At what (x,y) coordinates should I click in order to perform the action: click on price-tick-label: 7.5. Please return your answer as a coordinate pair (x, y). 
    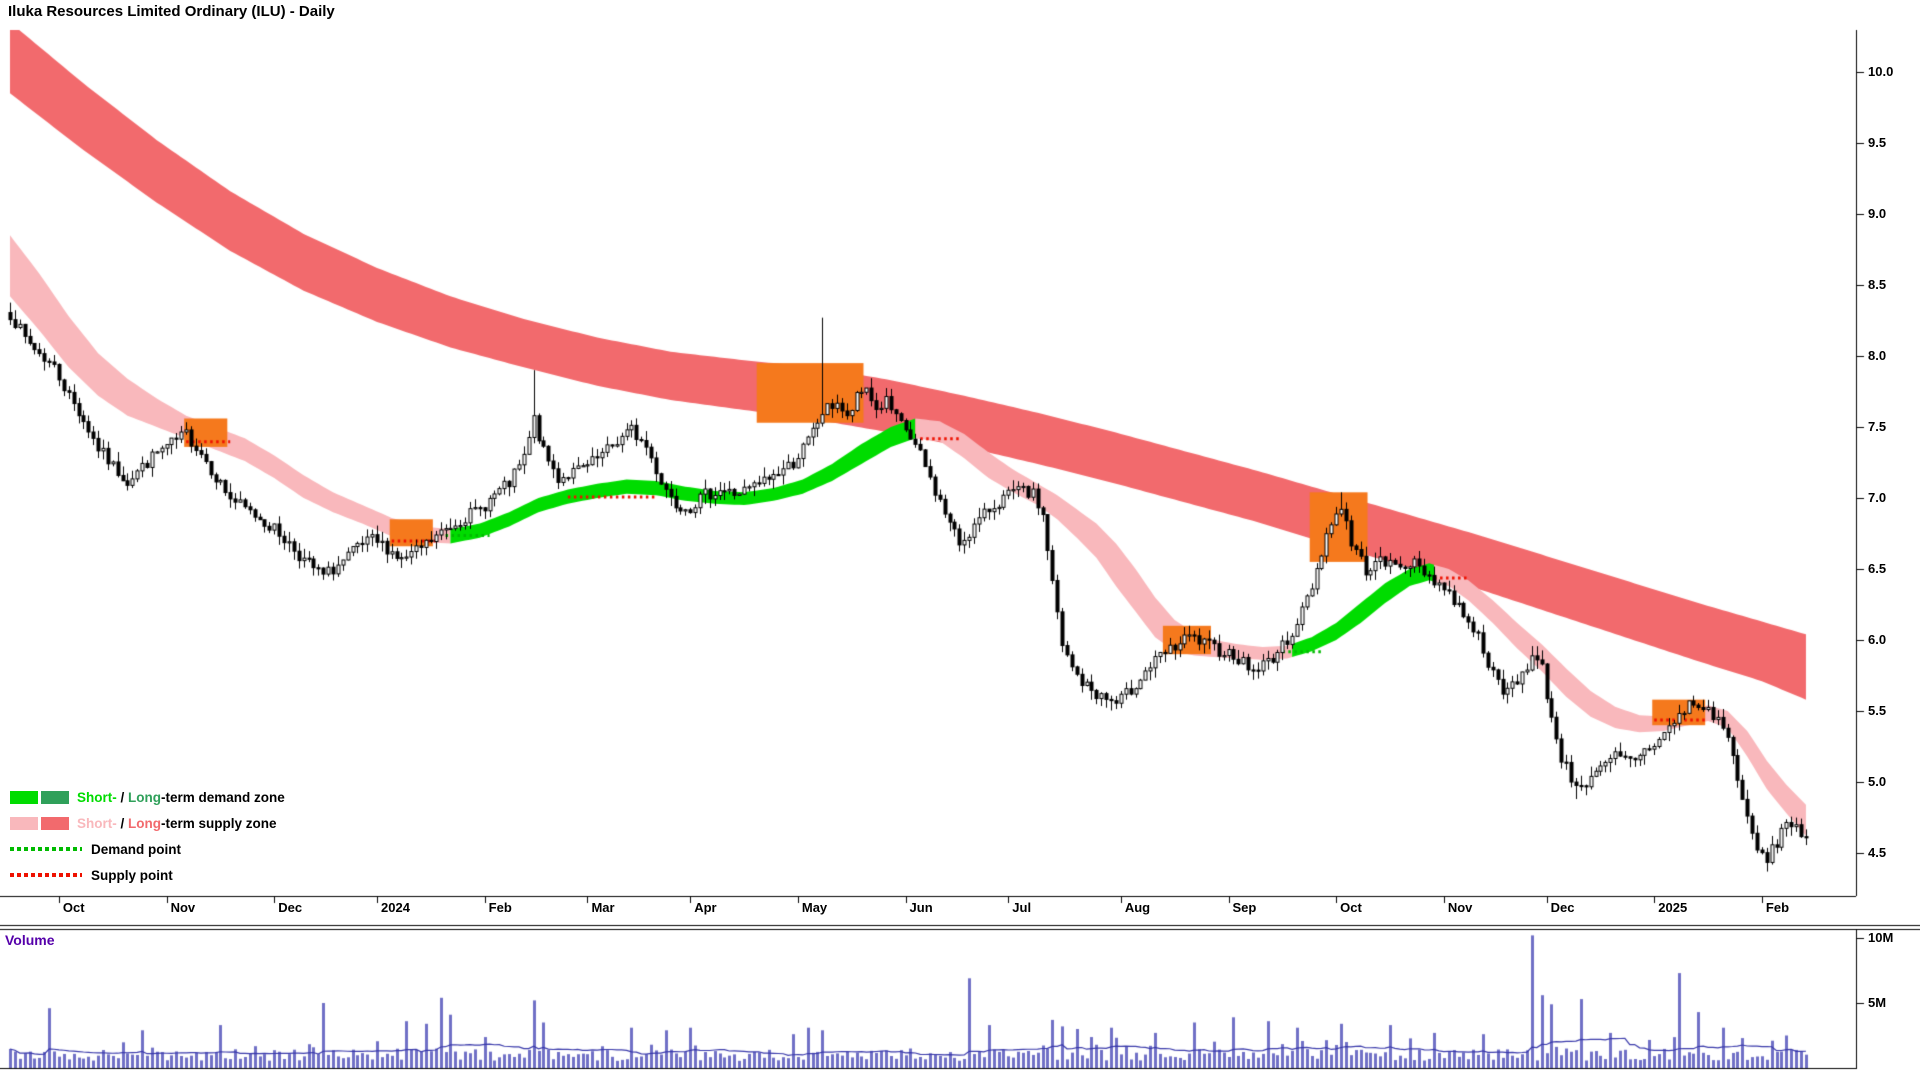
    Looking at the image, I should click on (1877, 426).